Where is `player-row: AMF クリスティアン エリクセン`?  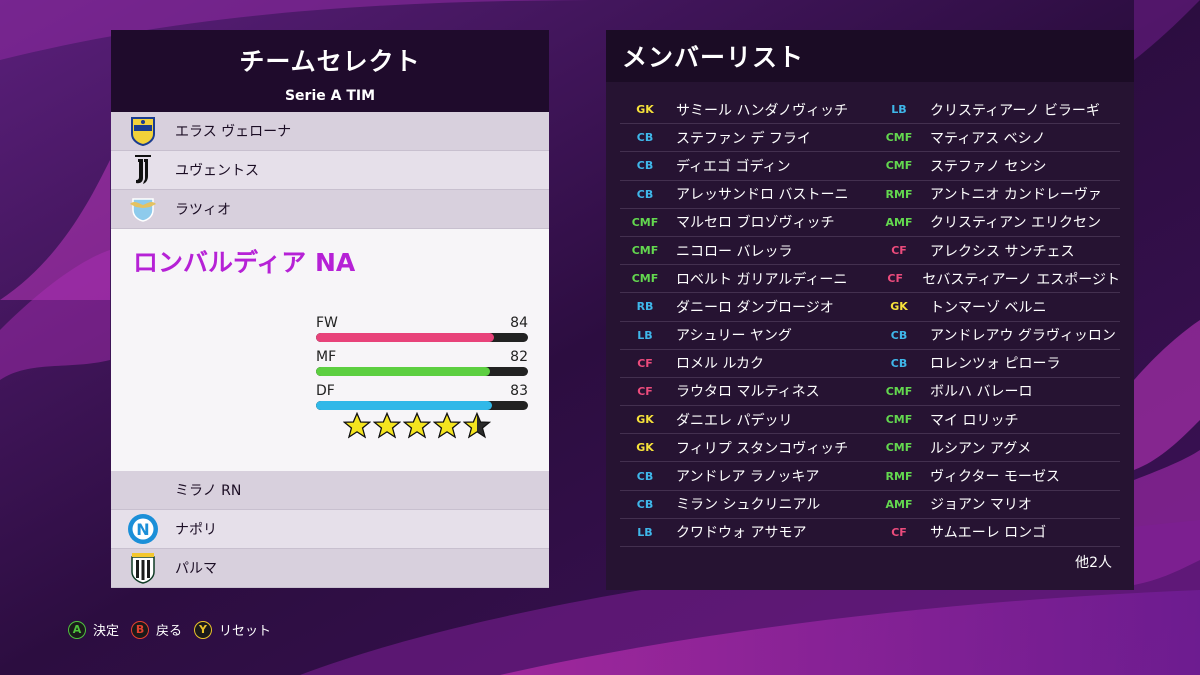 player-row: AMF クリスティアン エリクセン is located at coordinates (997, 223).